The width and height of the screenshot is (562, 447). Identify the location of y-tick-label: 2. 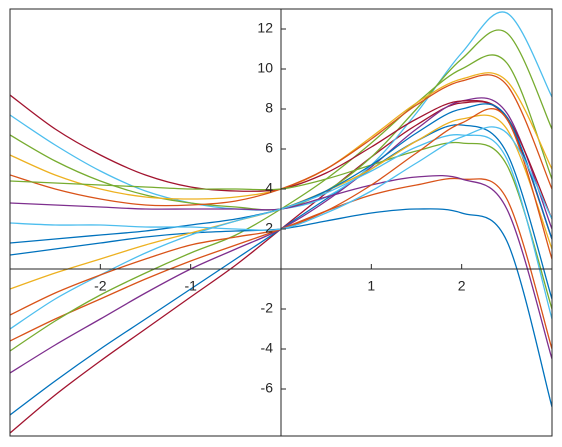
(269, 228).